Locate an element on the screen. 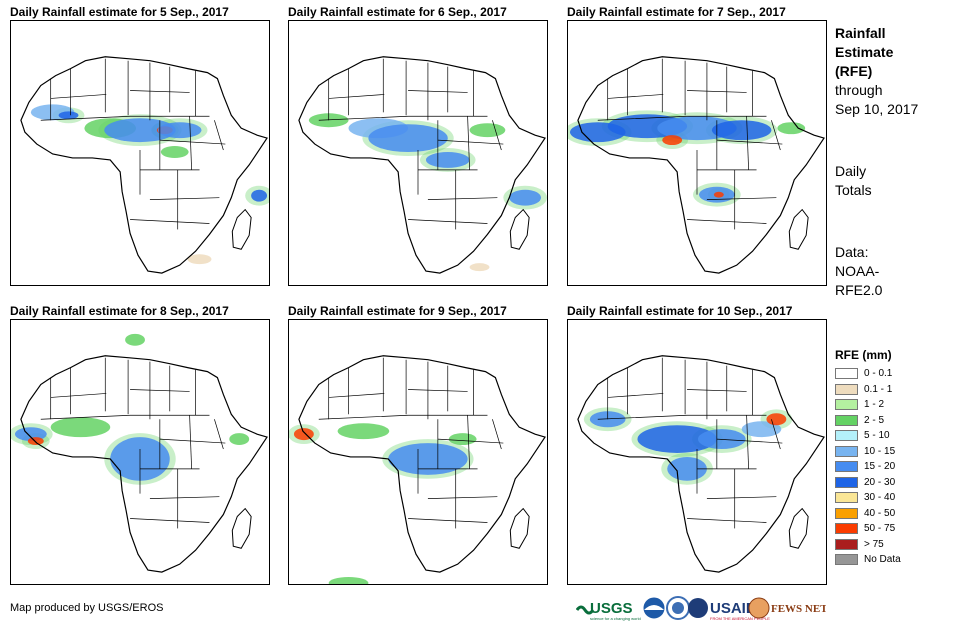 The width and height of the screenshot is (967, 629). legend-label: 20 - 30 is located at coordinates (880, 482).